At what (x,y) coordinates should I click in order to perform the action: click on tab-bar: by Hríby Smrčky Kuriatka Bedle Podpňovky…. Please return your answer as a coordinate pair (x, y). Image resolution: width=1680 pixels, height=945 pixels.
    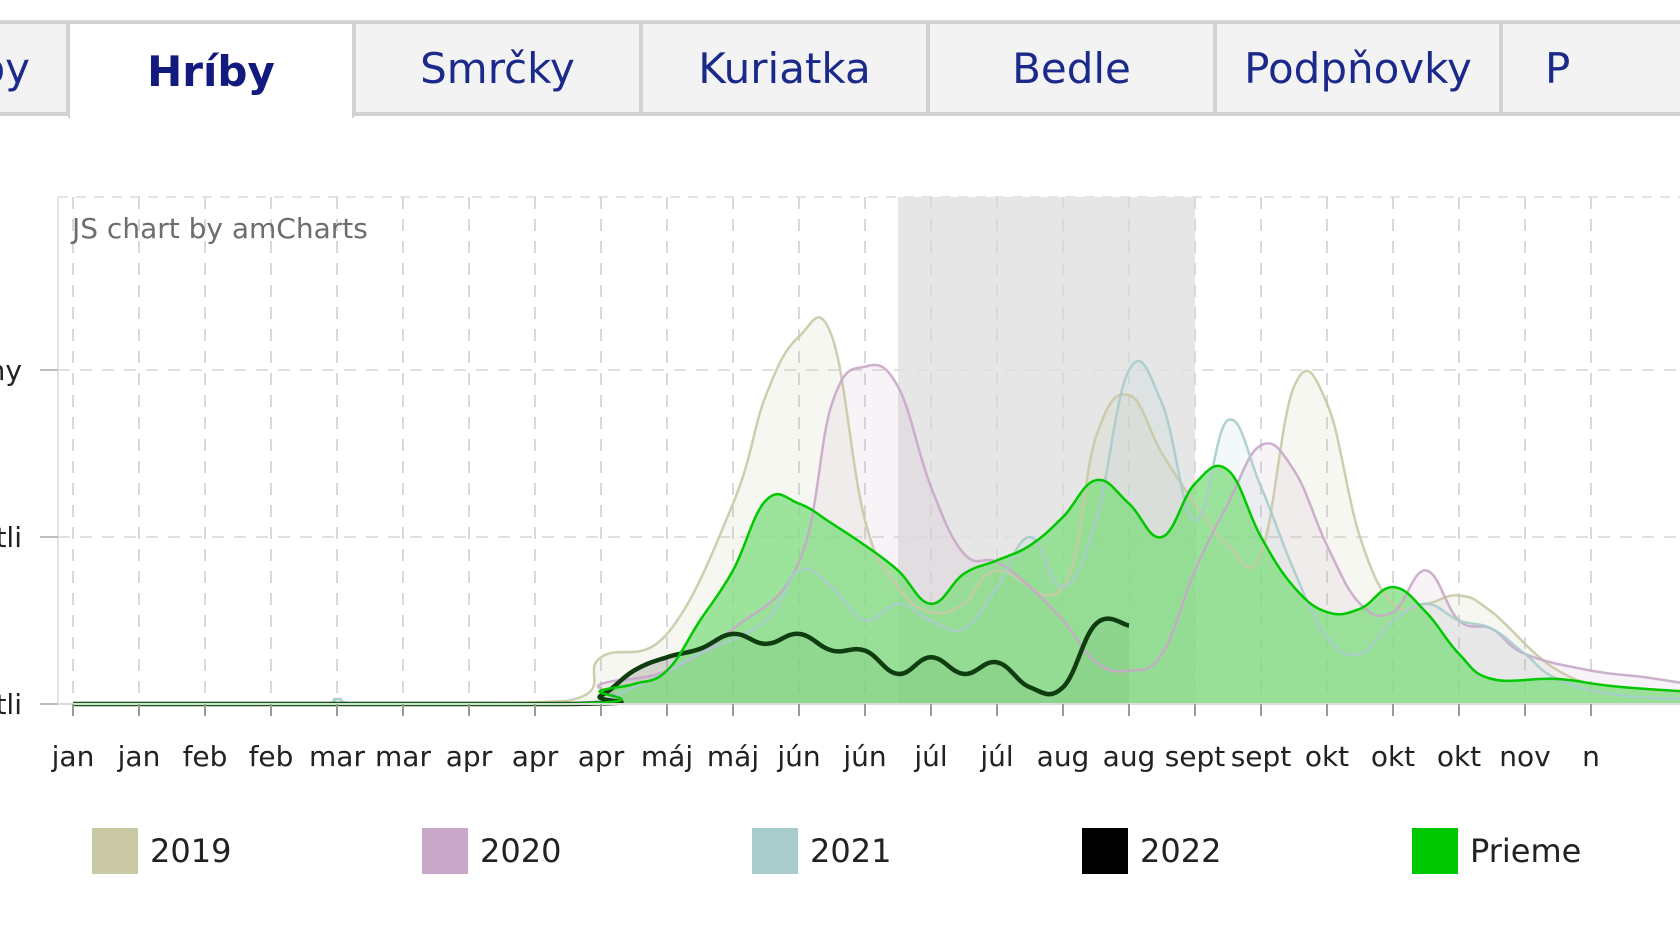
    Looking at the image, I should click on (840, 59).